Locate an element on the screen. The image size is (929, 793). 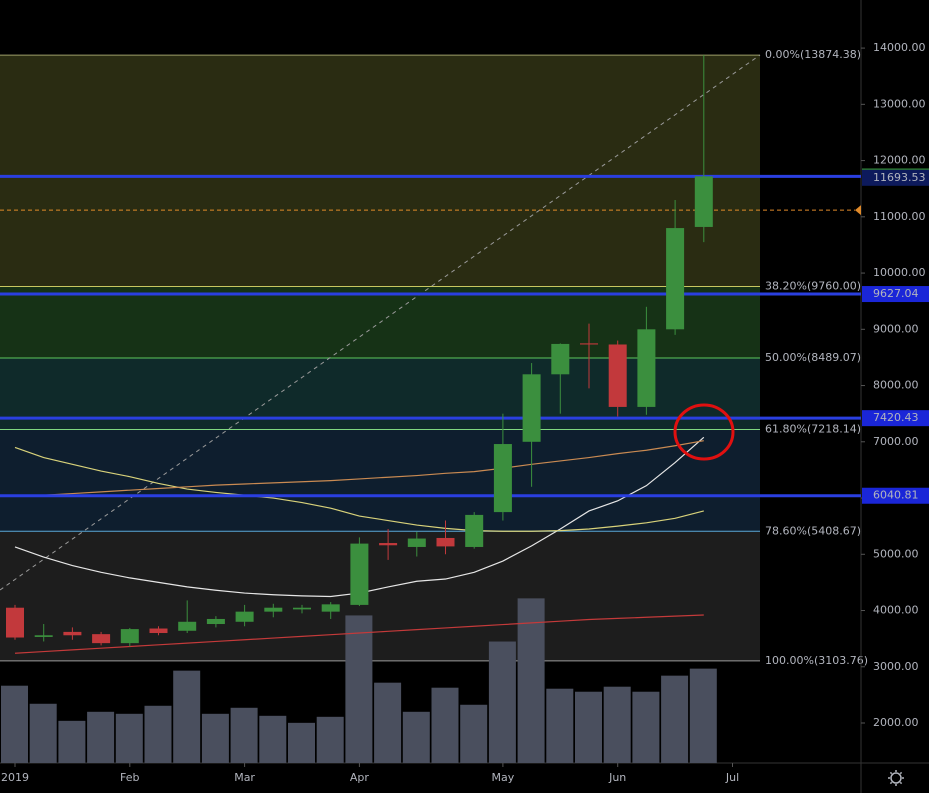
current-price-bg is located at coordinates (895, 177).